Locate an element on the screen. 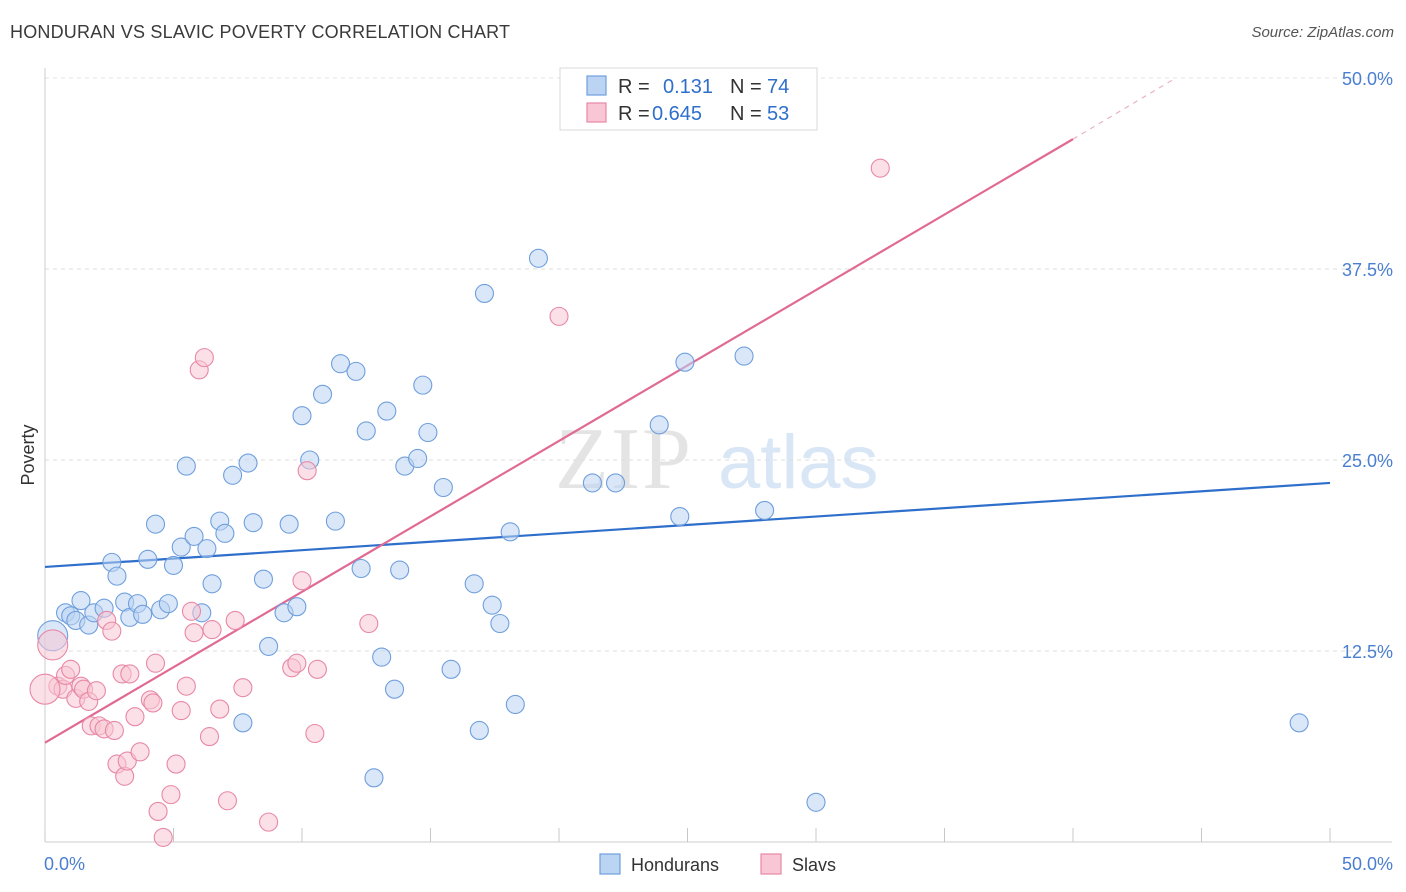 The width and height of the screenshot is (1406, 892). bottom-legend-swatch-slavs is located at coordinates (771, 864).